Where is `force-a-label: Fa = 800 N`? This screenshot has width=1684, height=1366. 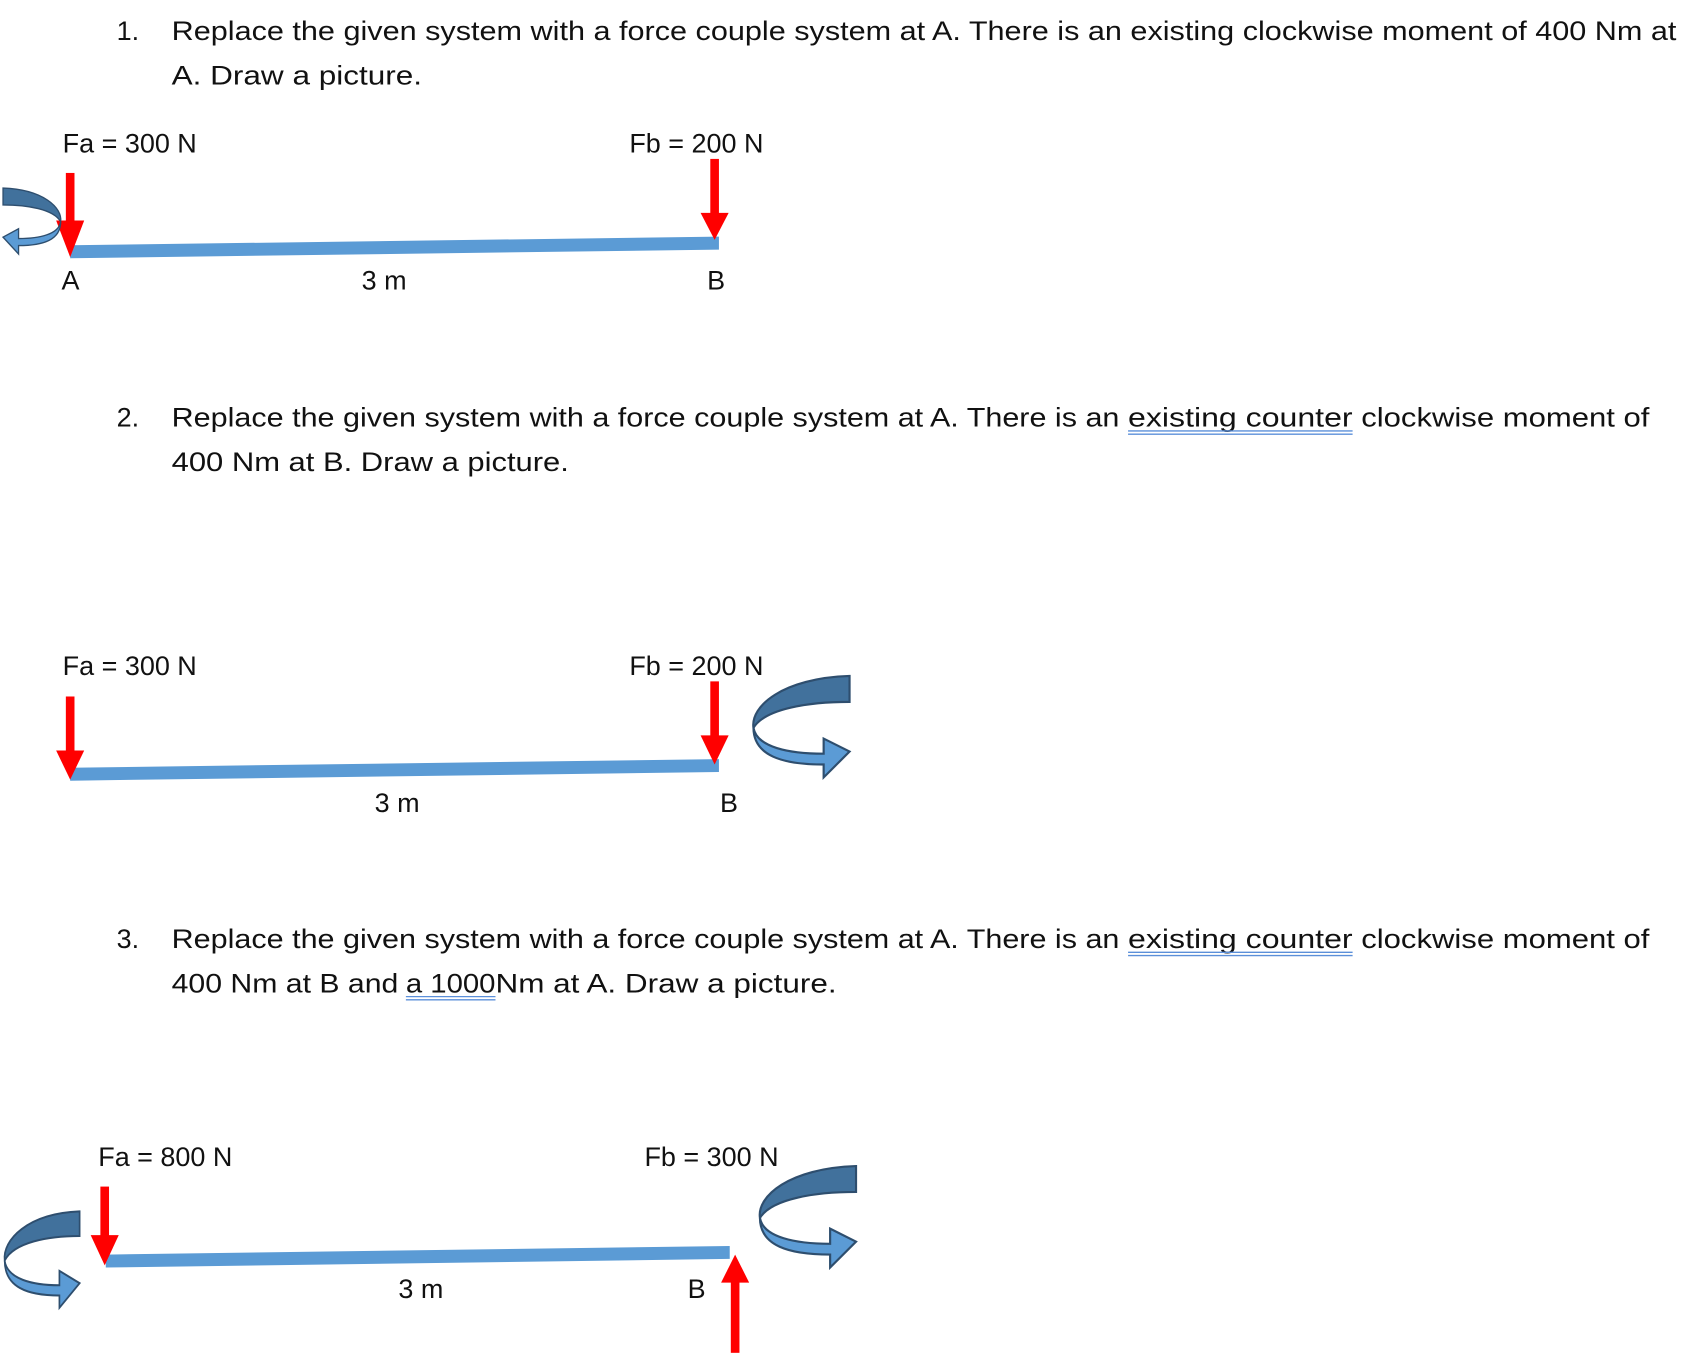
force-a-label: Fa = 800 N is located at coordinates (165, 1157).